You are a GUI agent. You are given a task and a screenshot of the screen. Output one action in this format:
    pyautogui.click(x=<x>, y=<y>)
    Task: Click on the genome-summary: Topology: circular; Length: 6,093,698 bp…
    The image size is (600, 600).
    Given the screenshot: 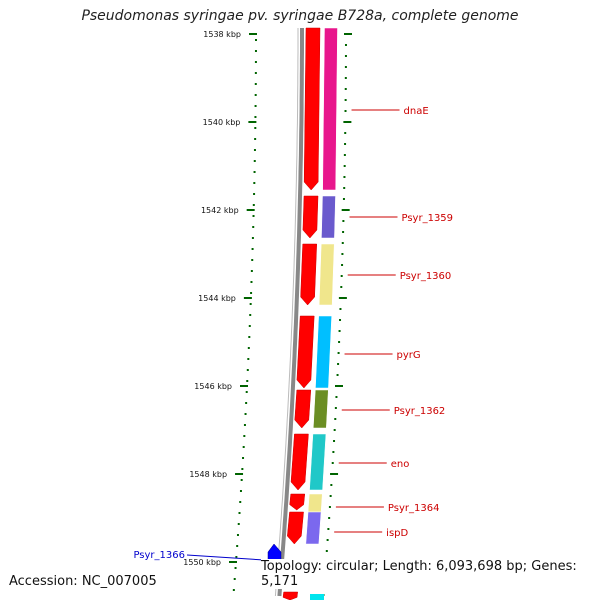 What is the action you would take?
    pyautogui.click(x=430, y=574)
    